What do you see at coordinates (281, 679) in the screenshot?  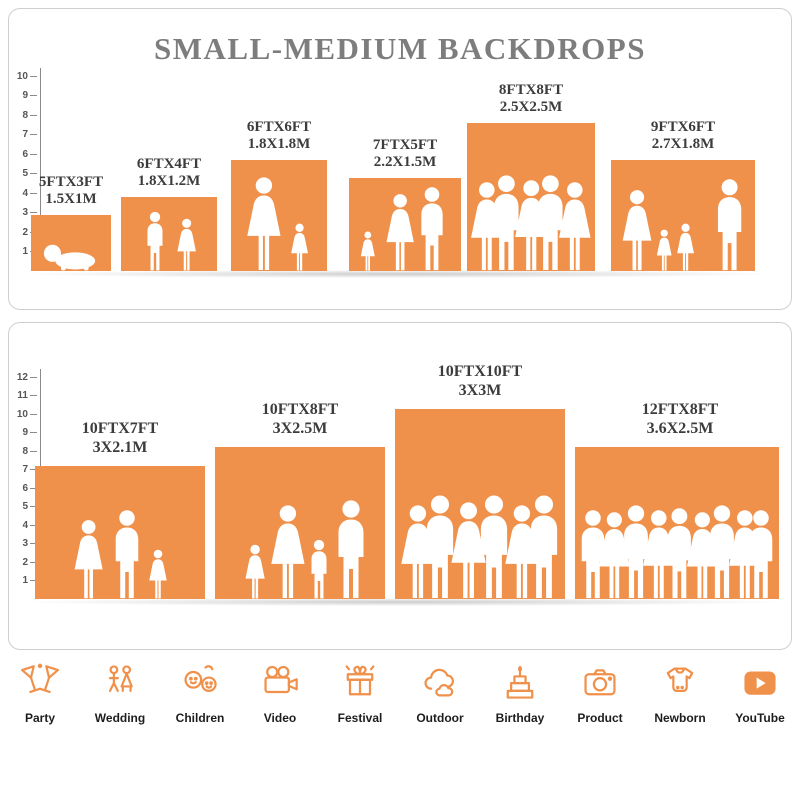 I see `video-icon` at bounding box center [281, 679].